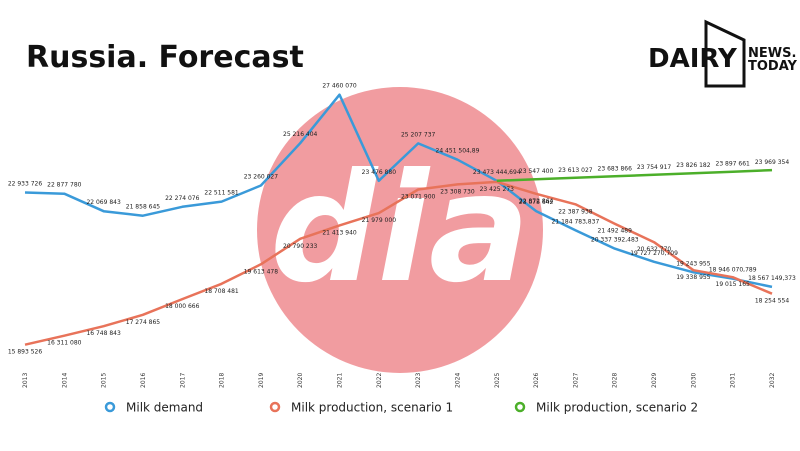 The height and width of the screenshot is (451, 800). I want to click on data-label: 23 897 661, so click(733, 164).